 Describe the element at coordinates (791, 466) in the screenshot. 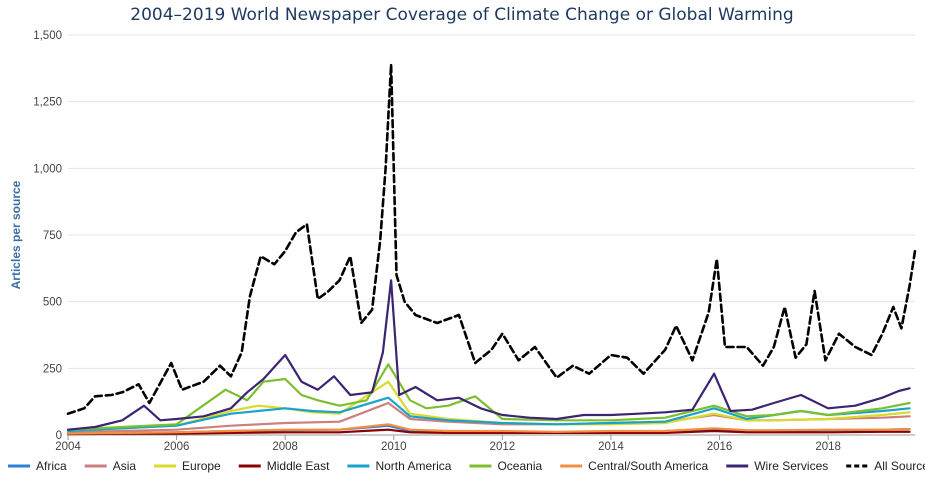

I see `legend-label: Wire Services` at that location.